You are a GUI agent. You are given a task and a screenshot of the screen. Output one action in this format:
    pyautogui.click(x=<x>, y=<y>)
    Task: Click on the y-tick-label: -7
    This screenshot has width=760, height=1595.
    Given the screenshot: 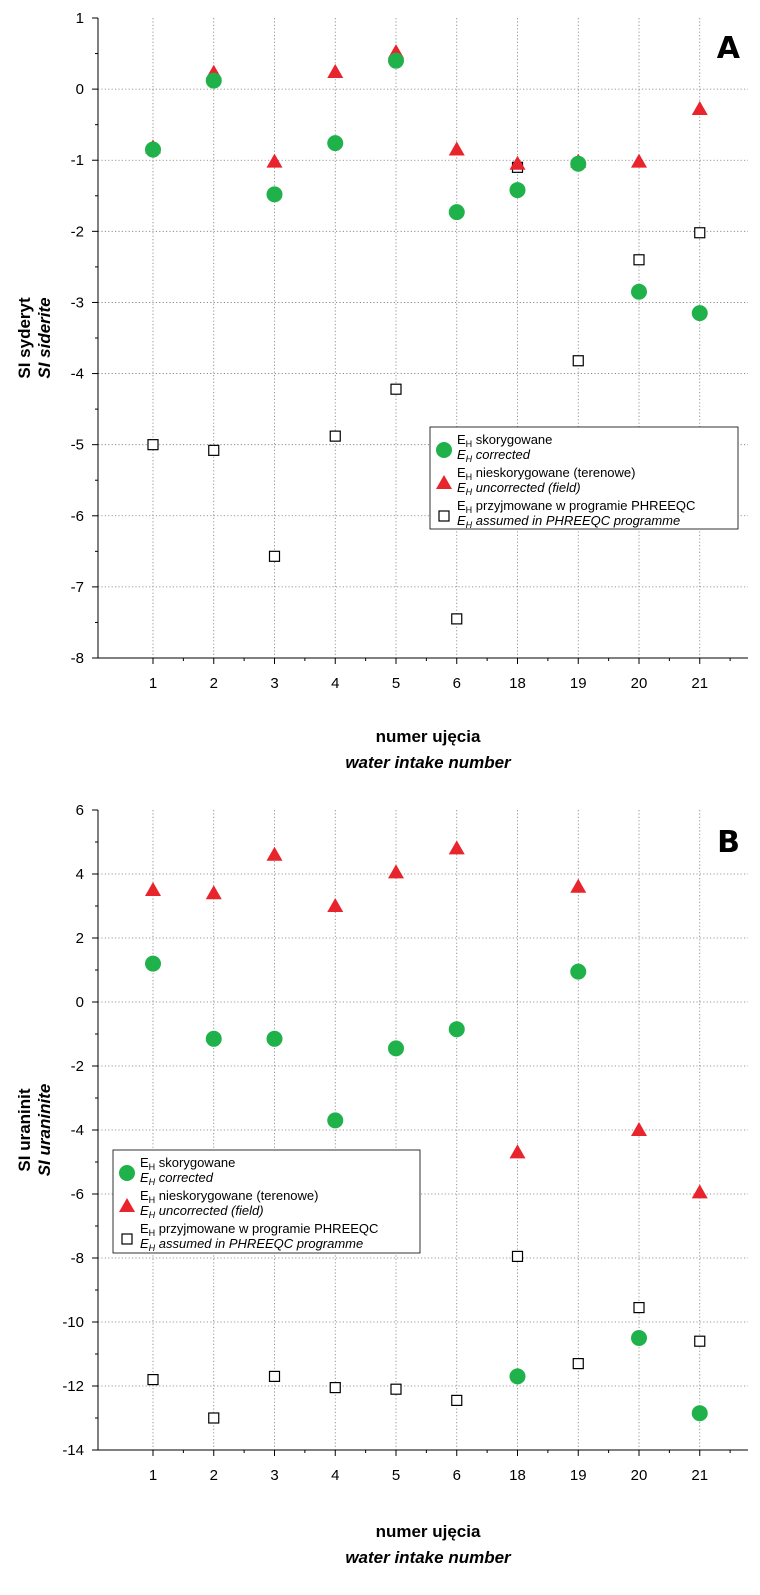 What is the action you would take?
    pyautogui.click(x=77, y=587)
    